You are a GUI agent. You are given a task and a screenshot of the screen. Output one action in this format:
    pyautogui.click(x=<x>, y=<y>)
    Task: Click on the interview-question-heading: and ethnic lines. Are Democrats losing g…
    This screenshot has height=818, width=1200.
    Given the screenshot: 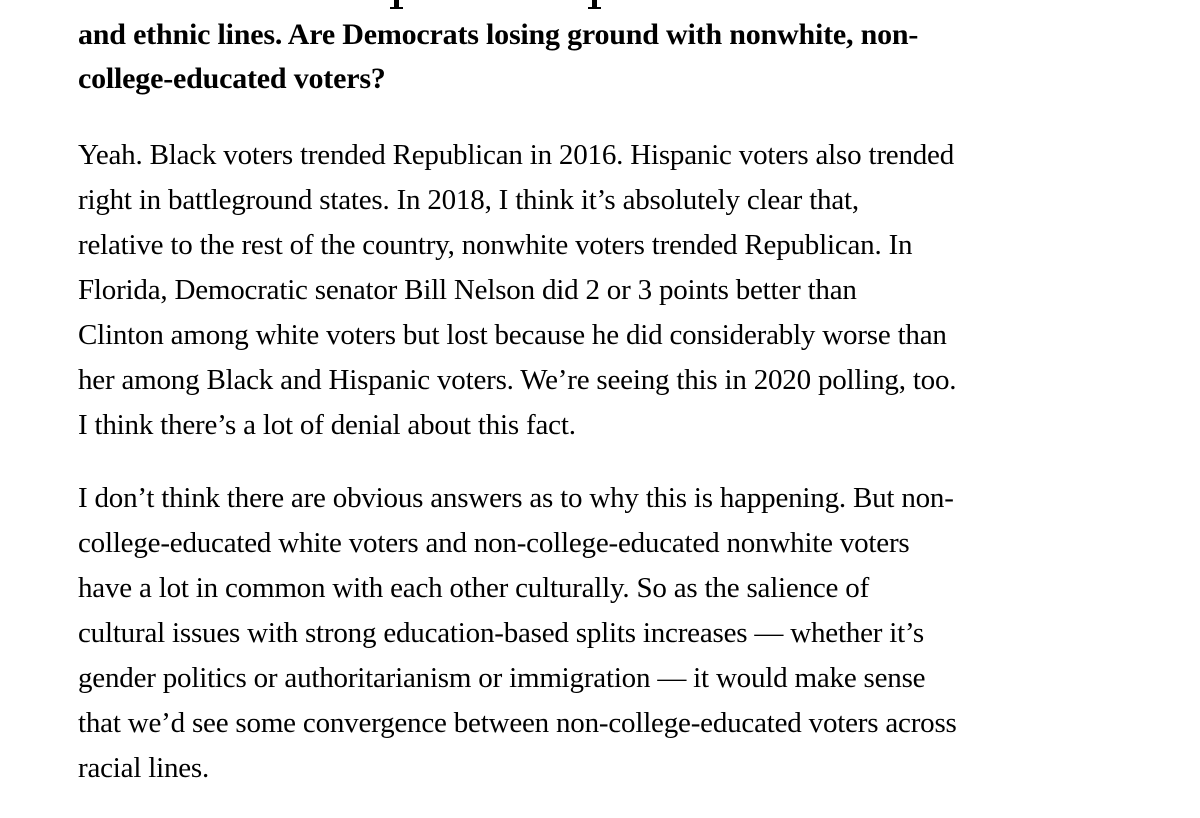 What is the action you would take?
    pyautogui.click(x=498, y=56)
    